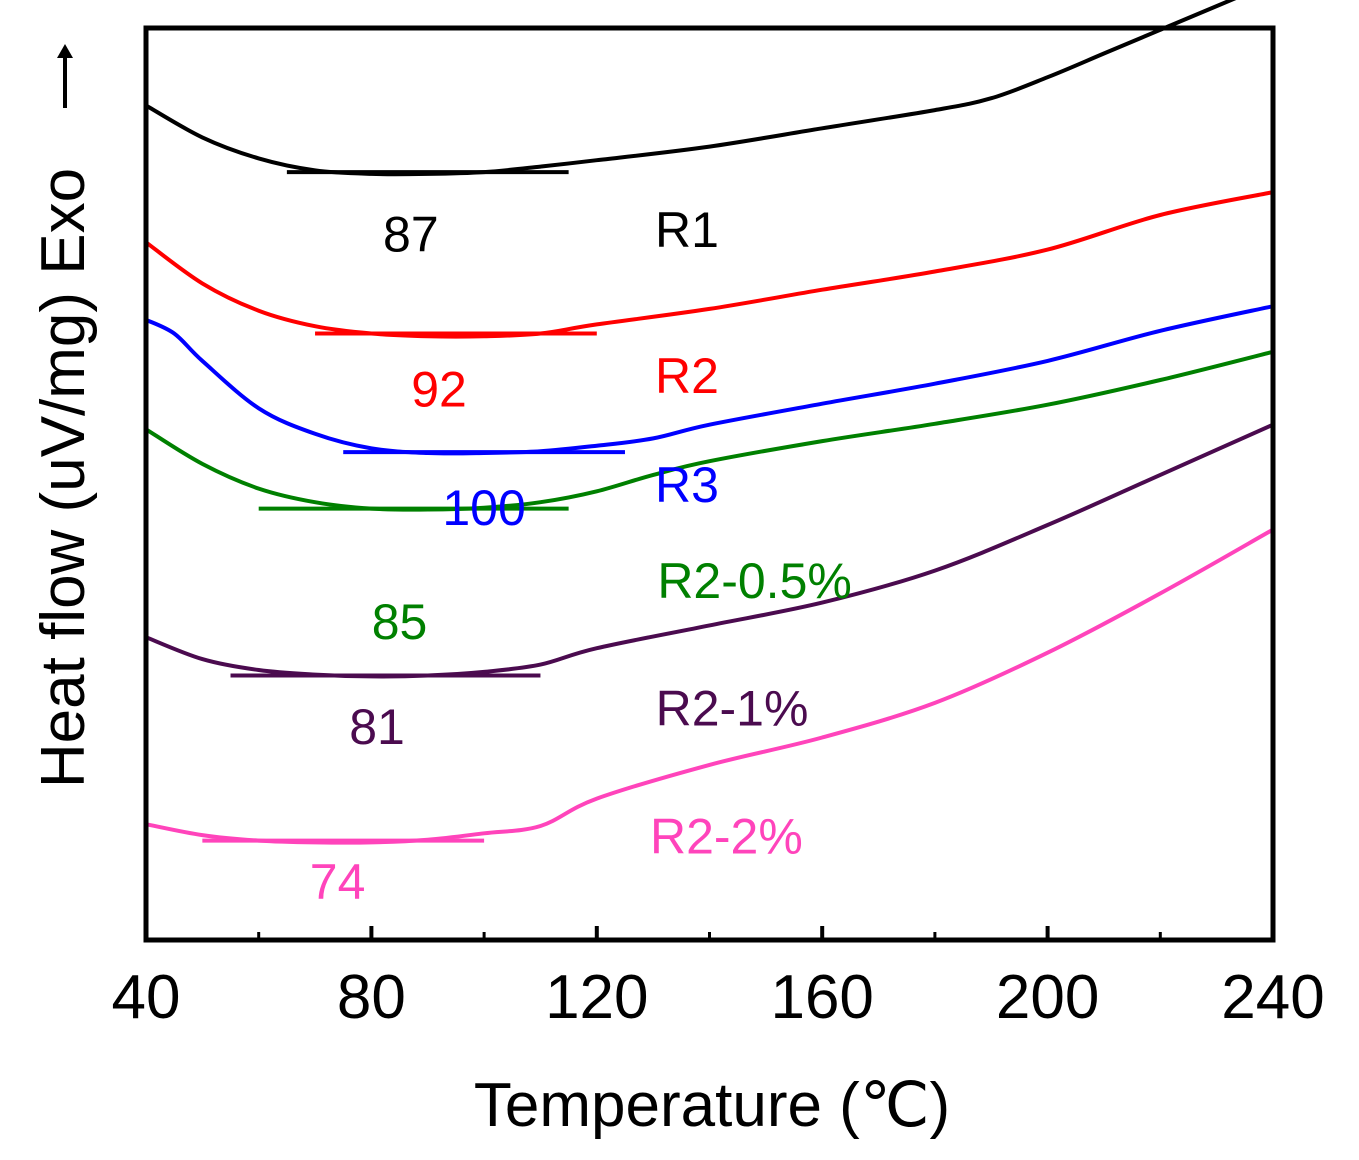 The width and height of the screenshot is (1359, 1160). I want to click on series-label-r2: R2, so click(687, 376).